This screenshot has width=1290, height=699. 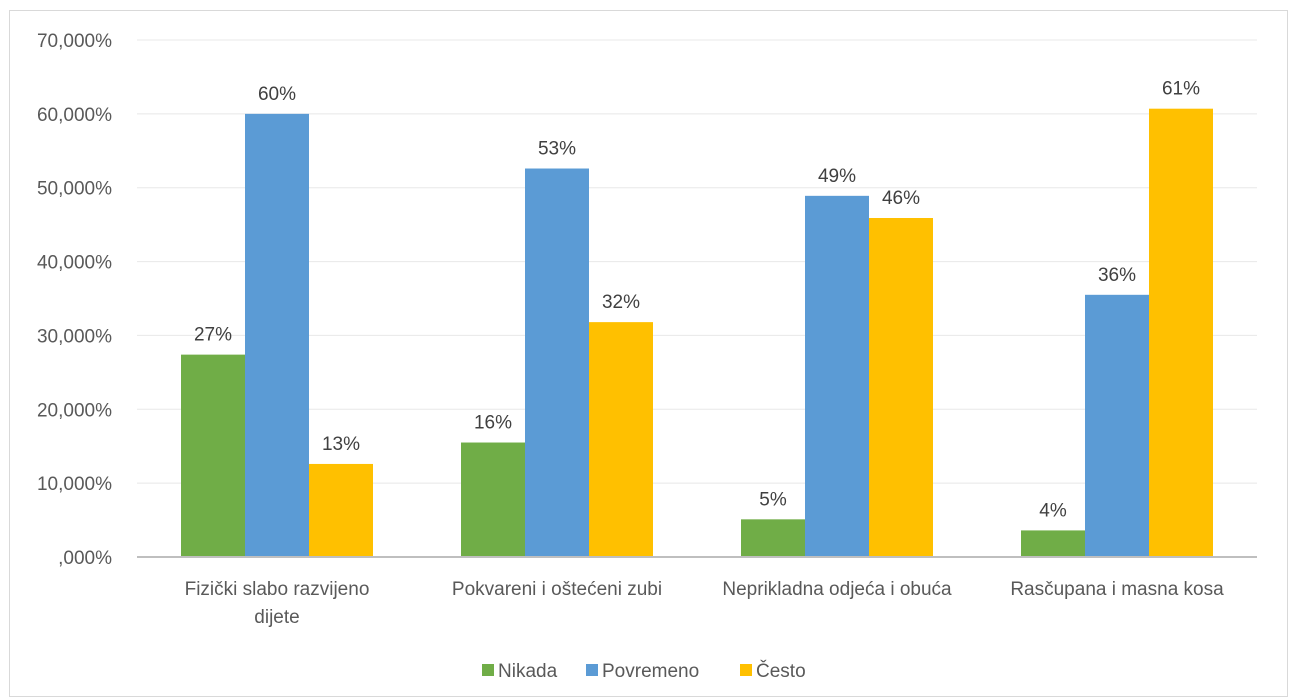 What do you see at coordinates (621, 302) in the screenshot?
I see `data-label: 32%` at bounding box center [621, 302].